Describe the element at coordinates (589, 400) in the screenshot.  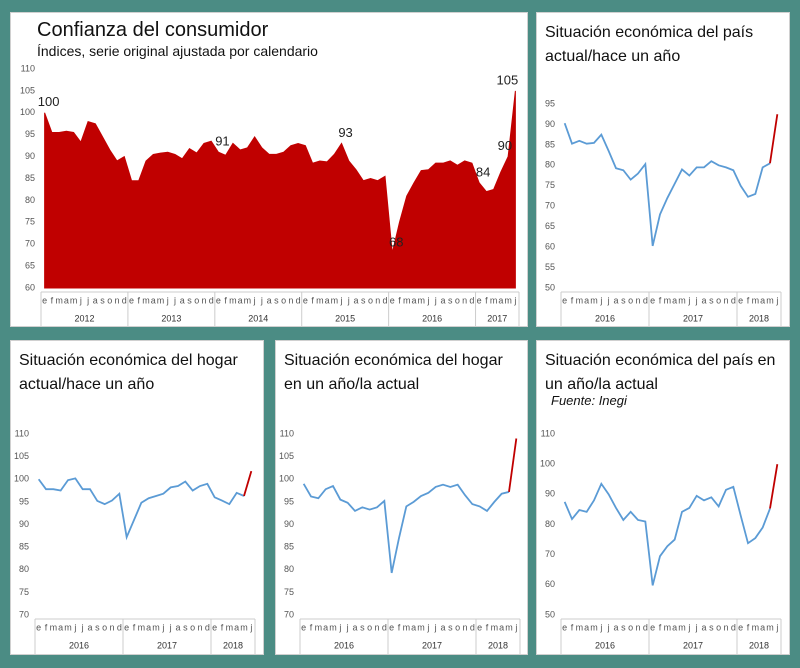
I see `source-note: Fuente: Inegi` at that location.